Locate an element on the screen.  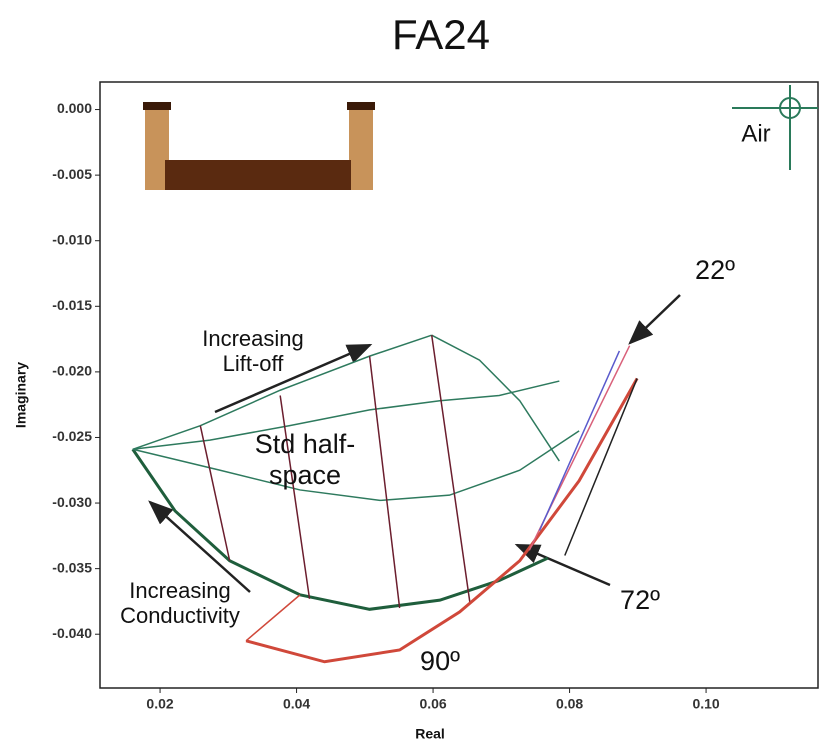
air-marker is located at coordinates (775, 127).